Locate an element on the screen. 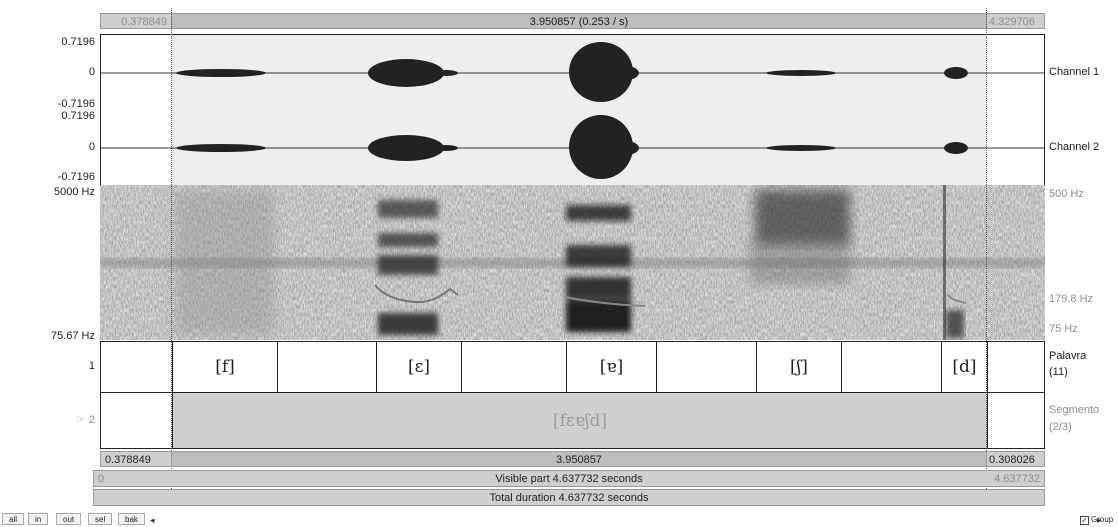  zoom-all-button: all is located at coordinates (13, 519).